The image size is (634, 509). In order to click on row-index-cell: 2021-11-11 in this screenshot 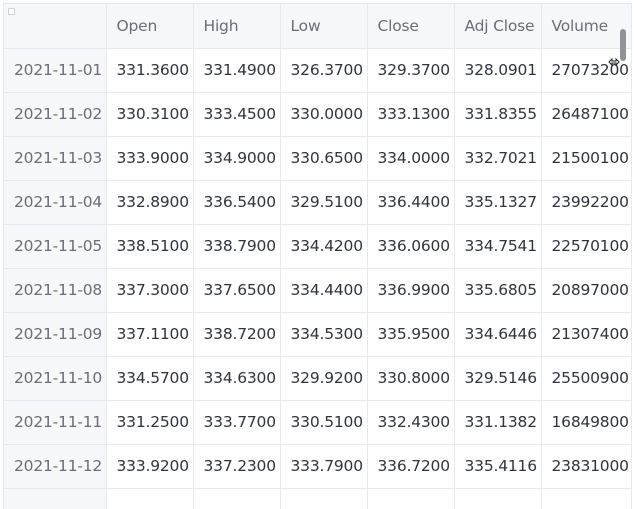, I will do `click(55, 422)`.